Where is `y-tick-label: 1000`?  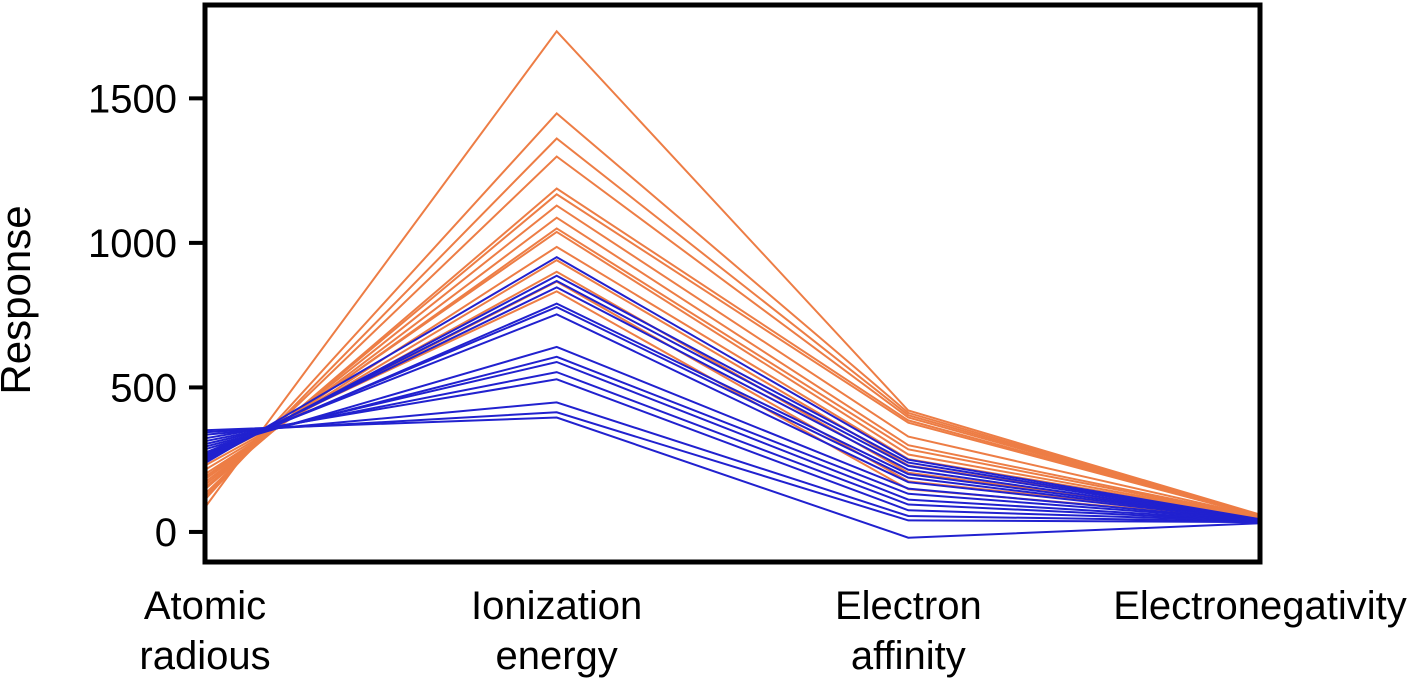 y-tick-label: 1000 is located at coordinates (132, 244).